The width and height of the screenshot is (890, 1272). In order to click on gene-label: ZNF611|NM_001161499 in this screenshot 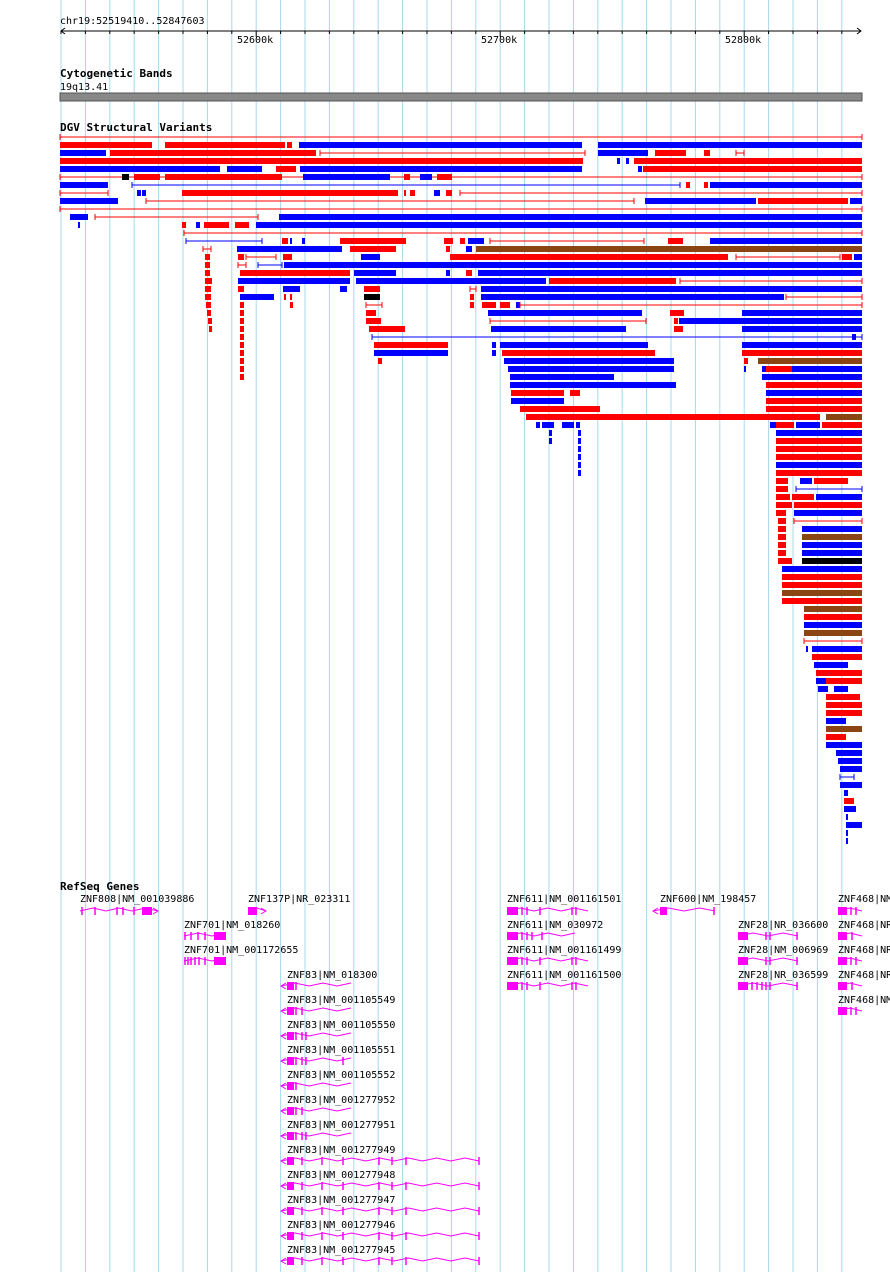, I will do `click(564, 950)`.